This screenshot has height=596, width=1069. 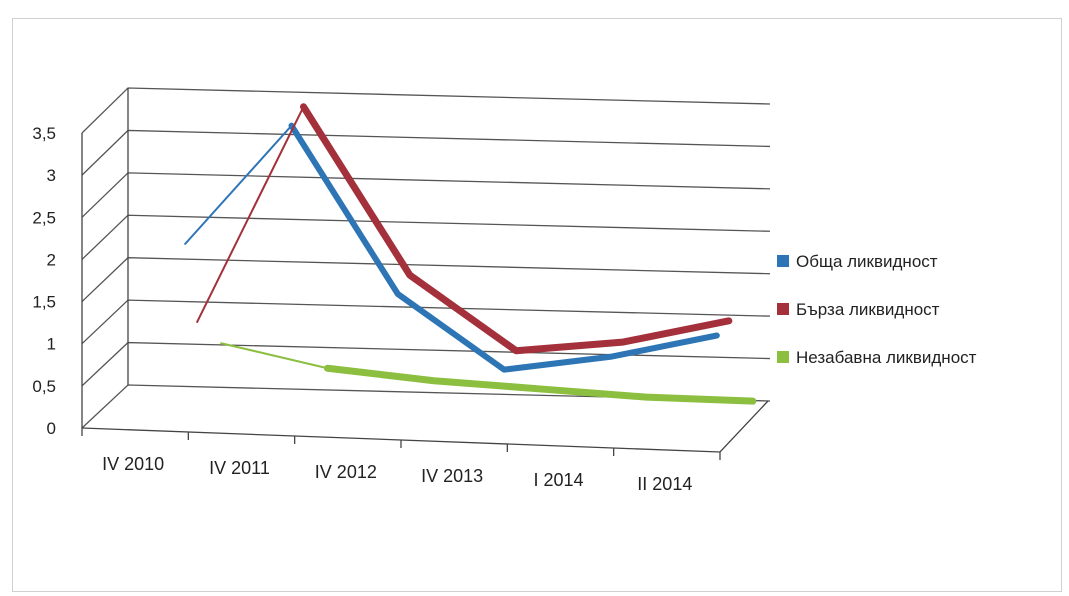 What do you see at coordinates (886, 357) in the screenshot?
I see `legend-label: Незабавна ликвидност` at bounding box center [886, 357].